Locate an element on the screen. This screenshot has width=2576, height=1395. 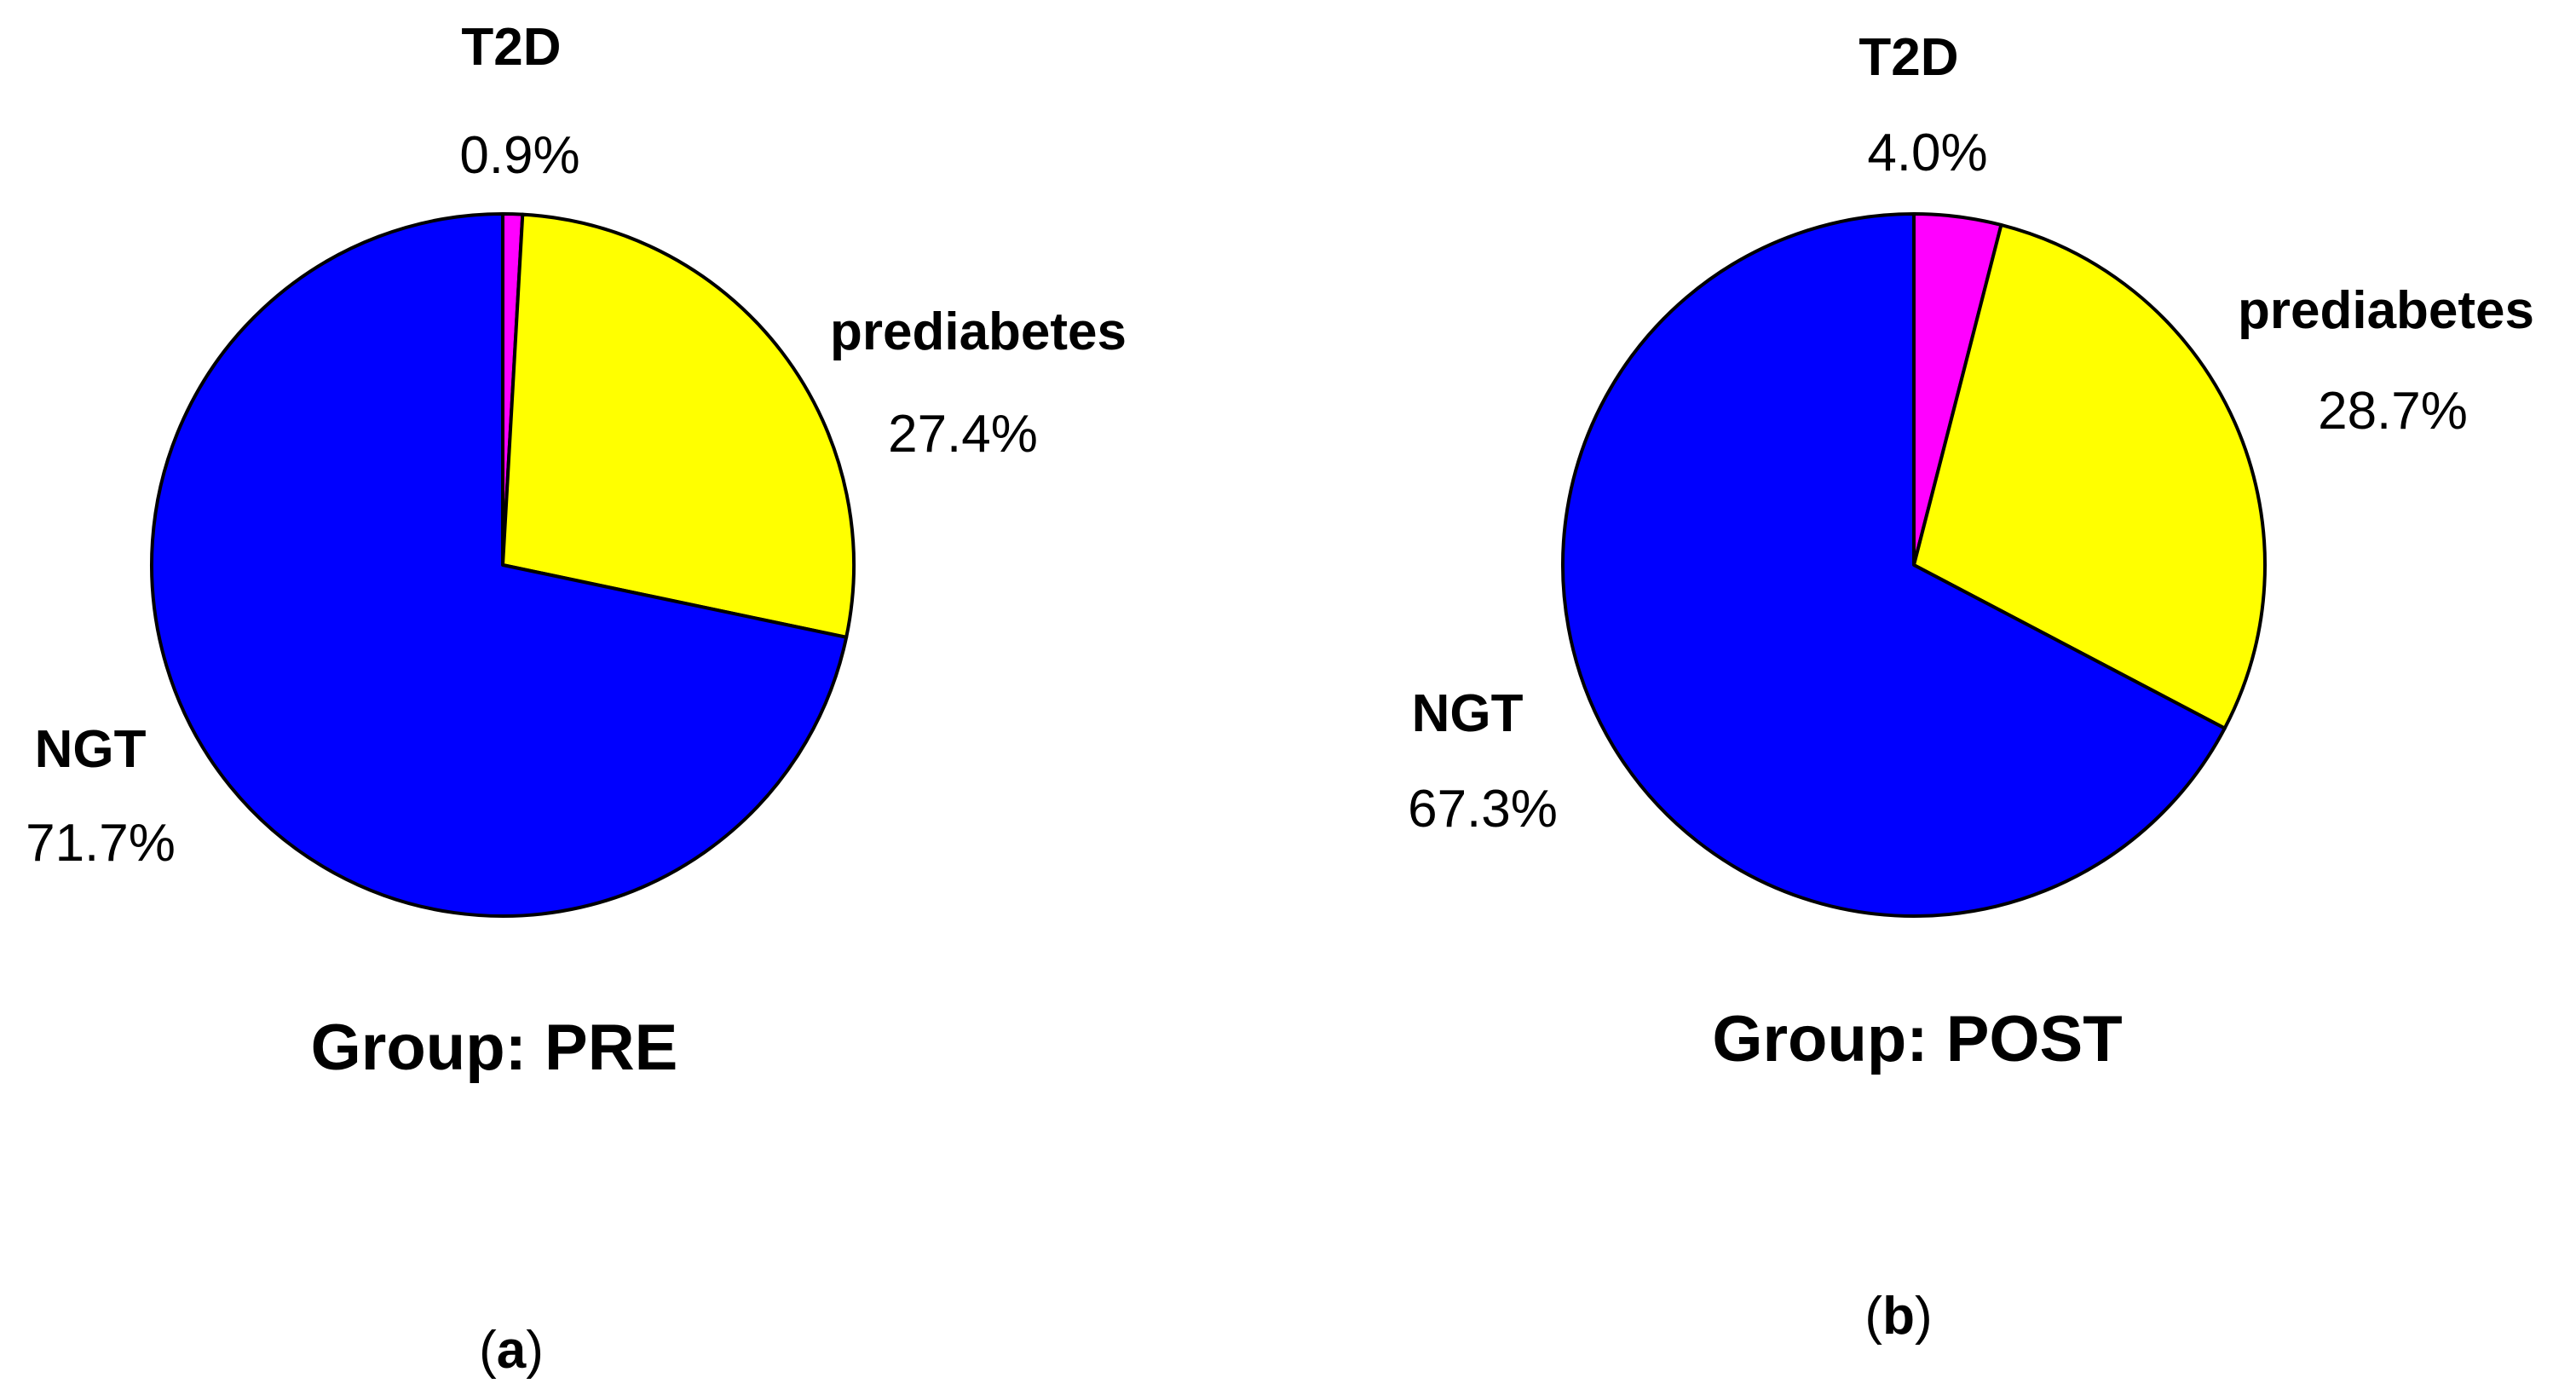
label-ngt-pre: NGT is located at coordinates (91, 749).